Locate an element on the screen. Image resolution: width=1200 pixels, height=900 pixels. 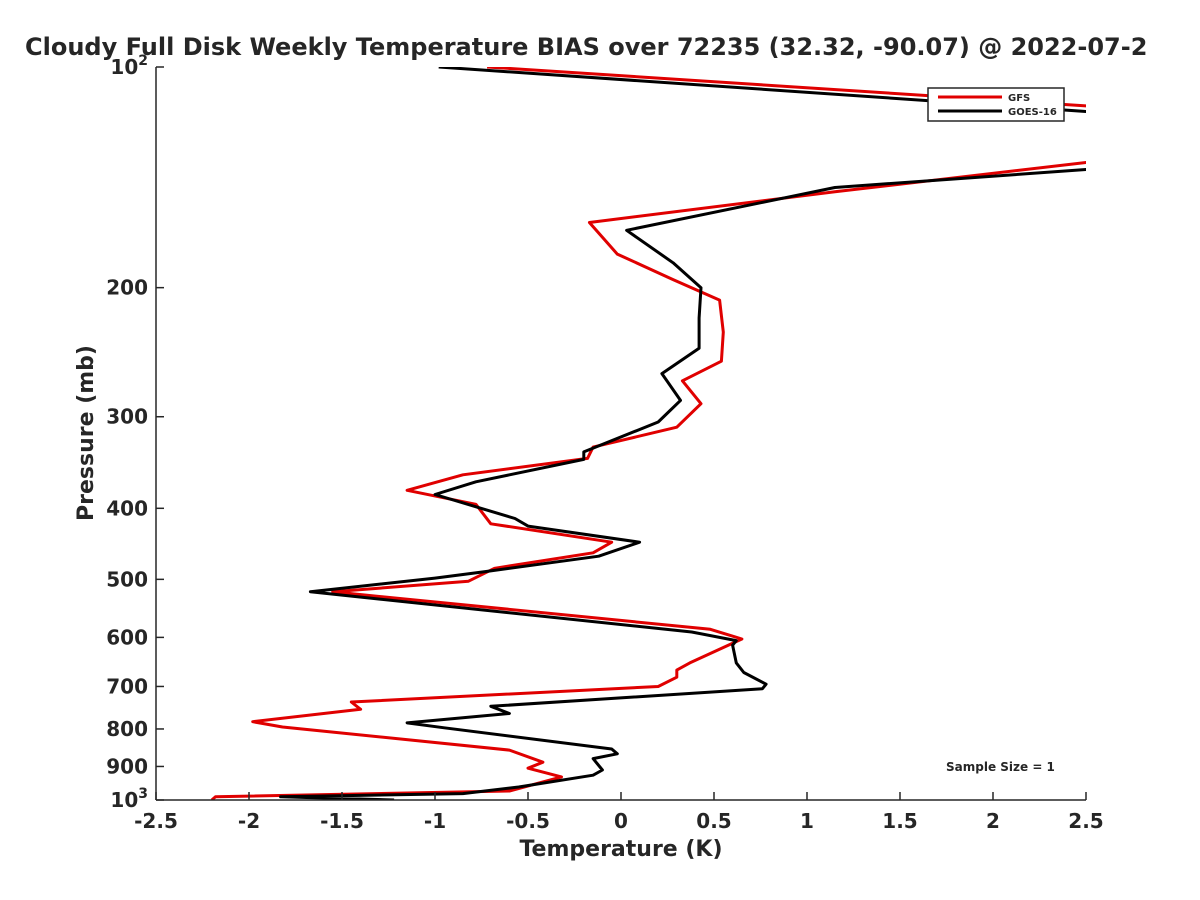
y-tick-label: 900 is located at coordinates (127, 766).